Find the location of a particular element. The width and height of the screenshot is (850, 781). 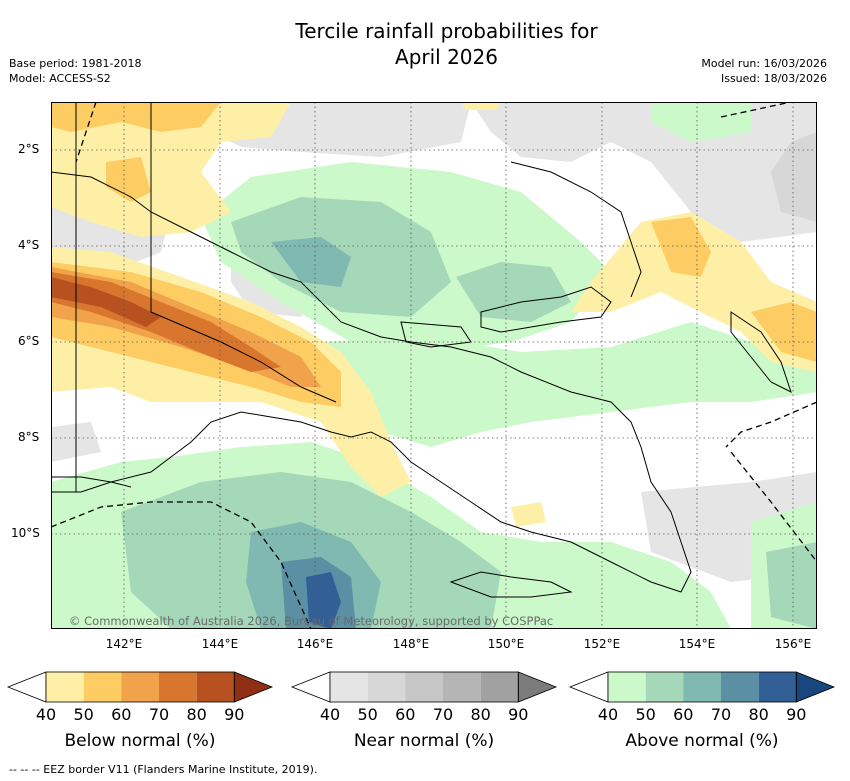

bougainville-coast is located at coordinates (761, 352).